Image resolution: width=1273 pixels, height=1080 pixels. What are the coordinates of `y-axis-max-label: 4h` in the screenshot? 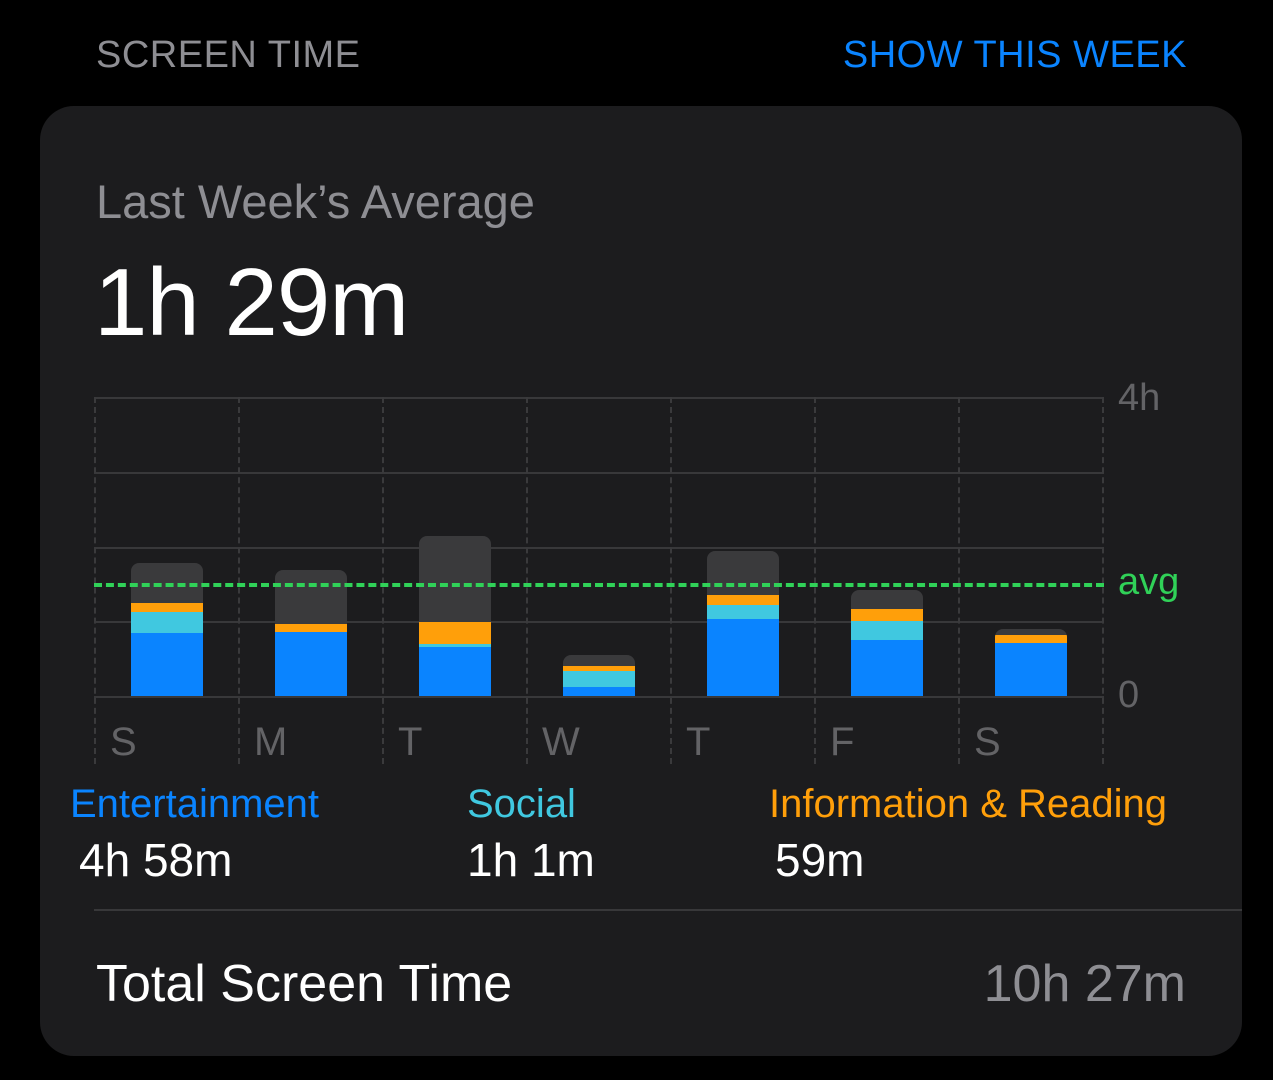 It's located at (1139, 398).